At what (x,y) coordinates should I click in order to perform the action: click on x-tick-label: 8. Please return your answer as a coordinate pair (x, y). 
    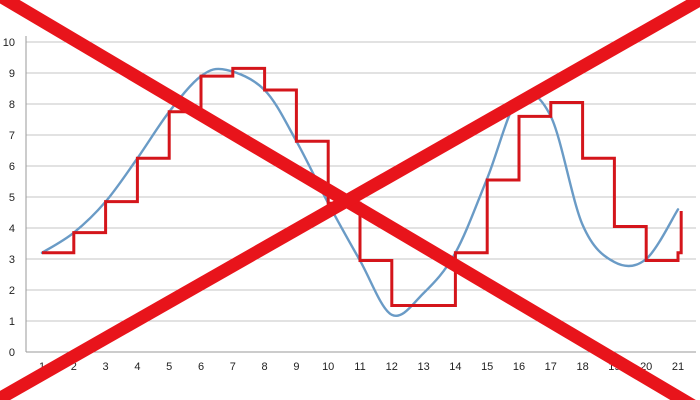
    Looking at the image, I should click on (265, 367).